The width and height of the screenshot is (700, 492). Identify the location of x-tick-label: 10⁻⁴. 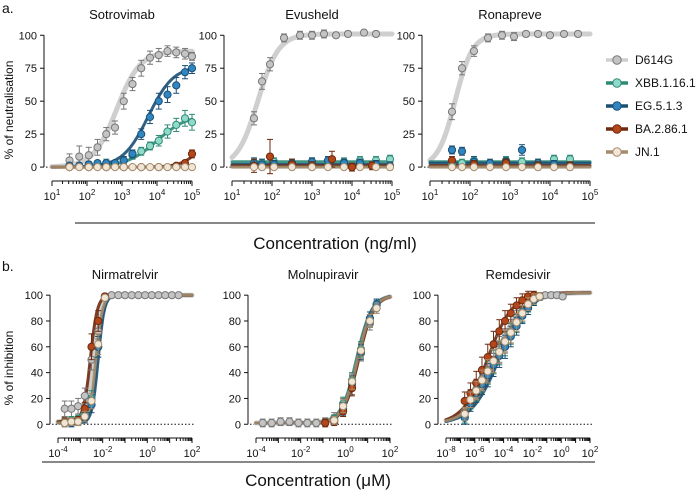
(58, 452).